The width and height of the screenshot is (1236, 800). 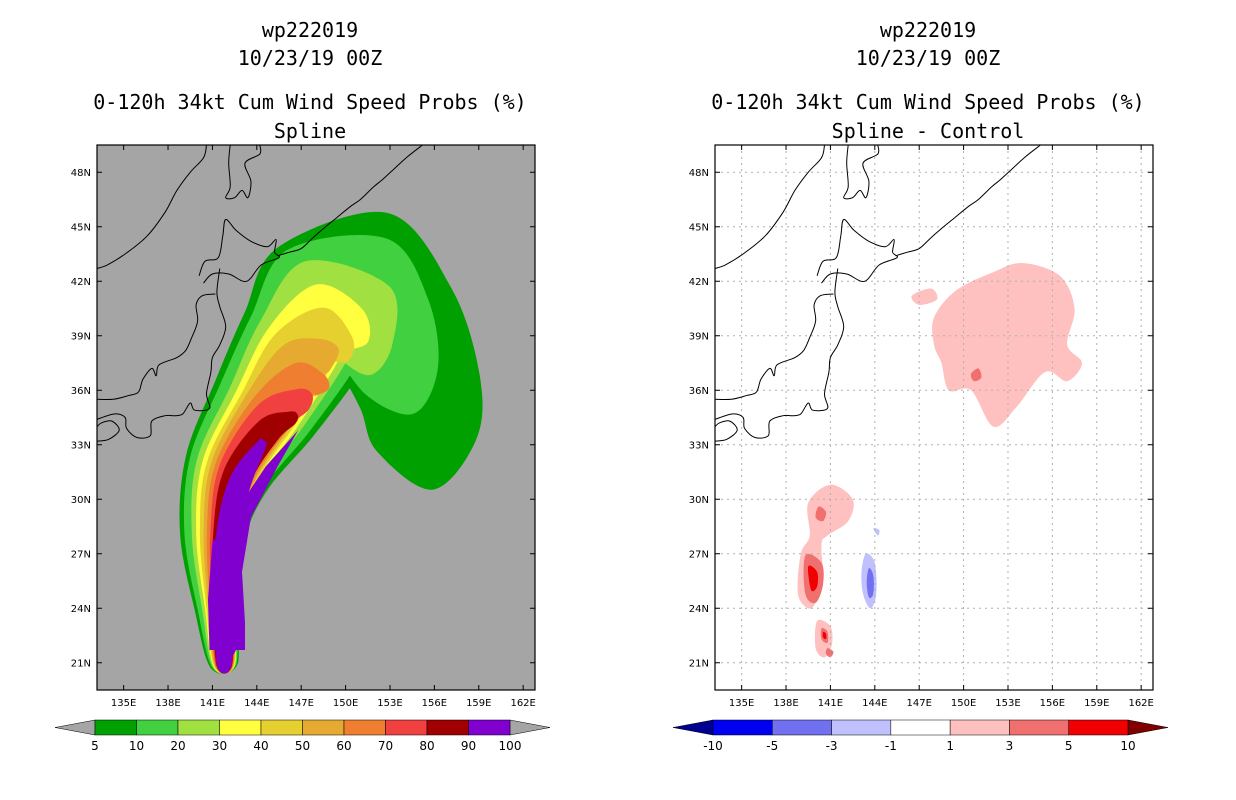 I want to click on colorbar-label: 100, so click(x=510, y=746).